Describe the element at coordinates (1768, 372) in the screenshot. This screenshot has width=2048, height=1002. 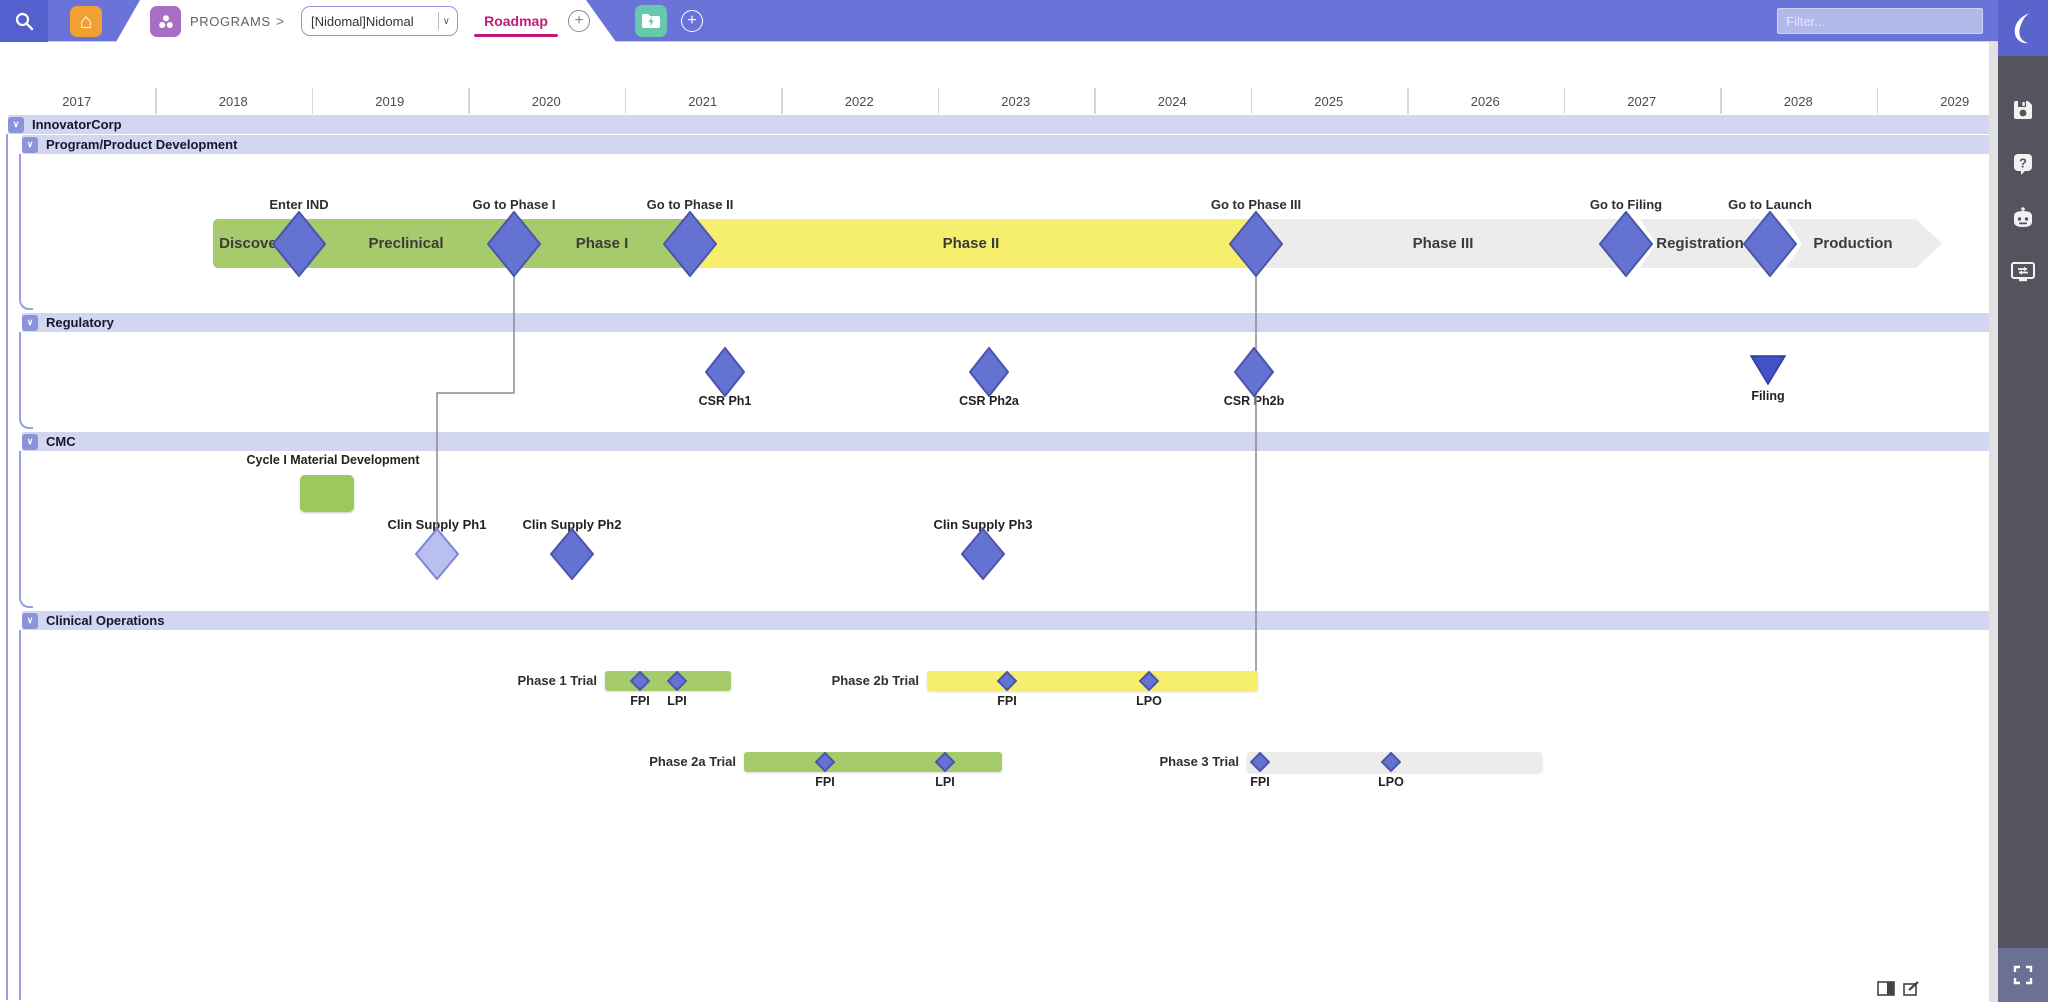
I see `filing-triangle-milestone` at that location.